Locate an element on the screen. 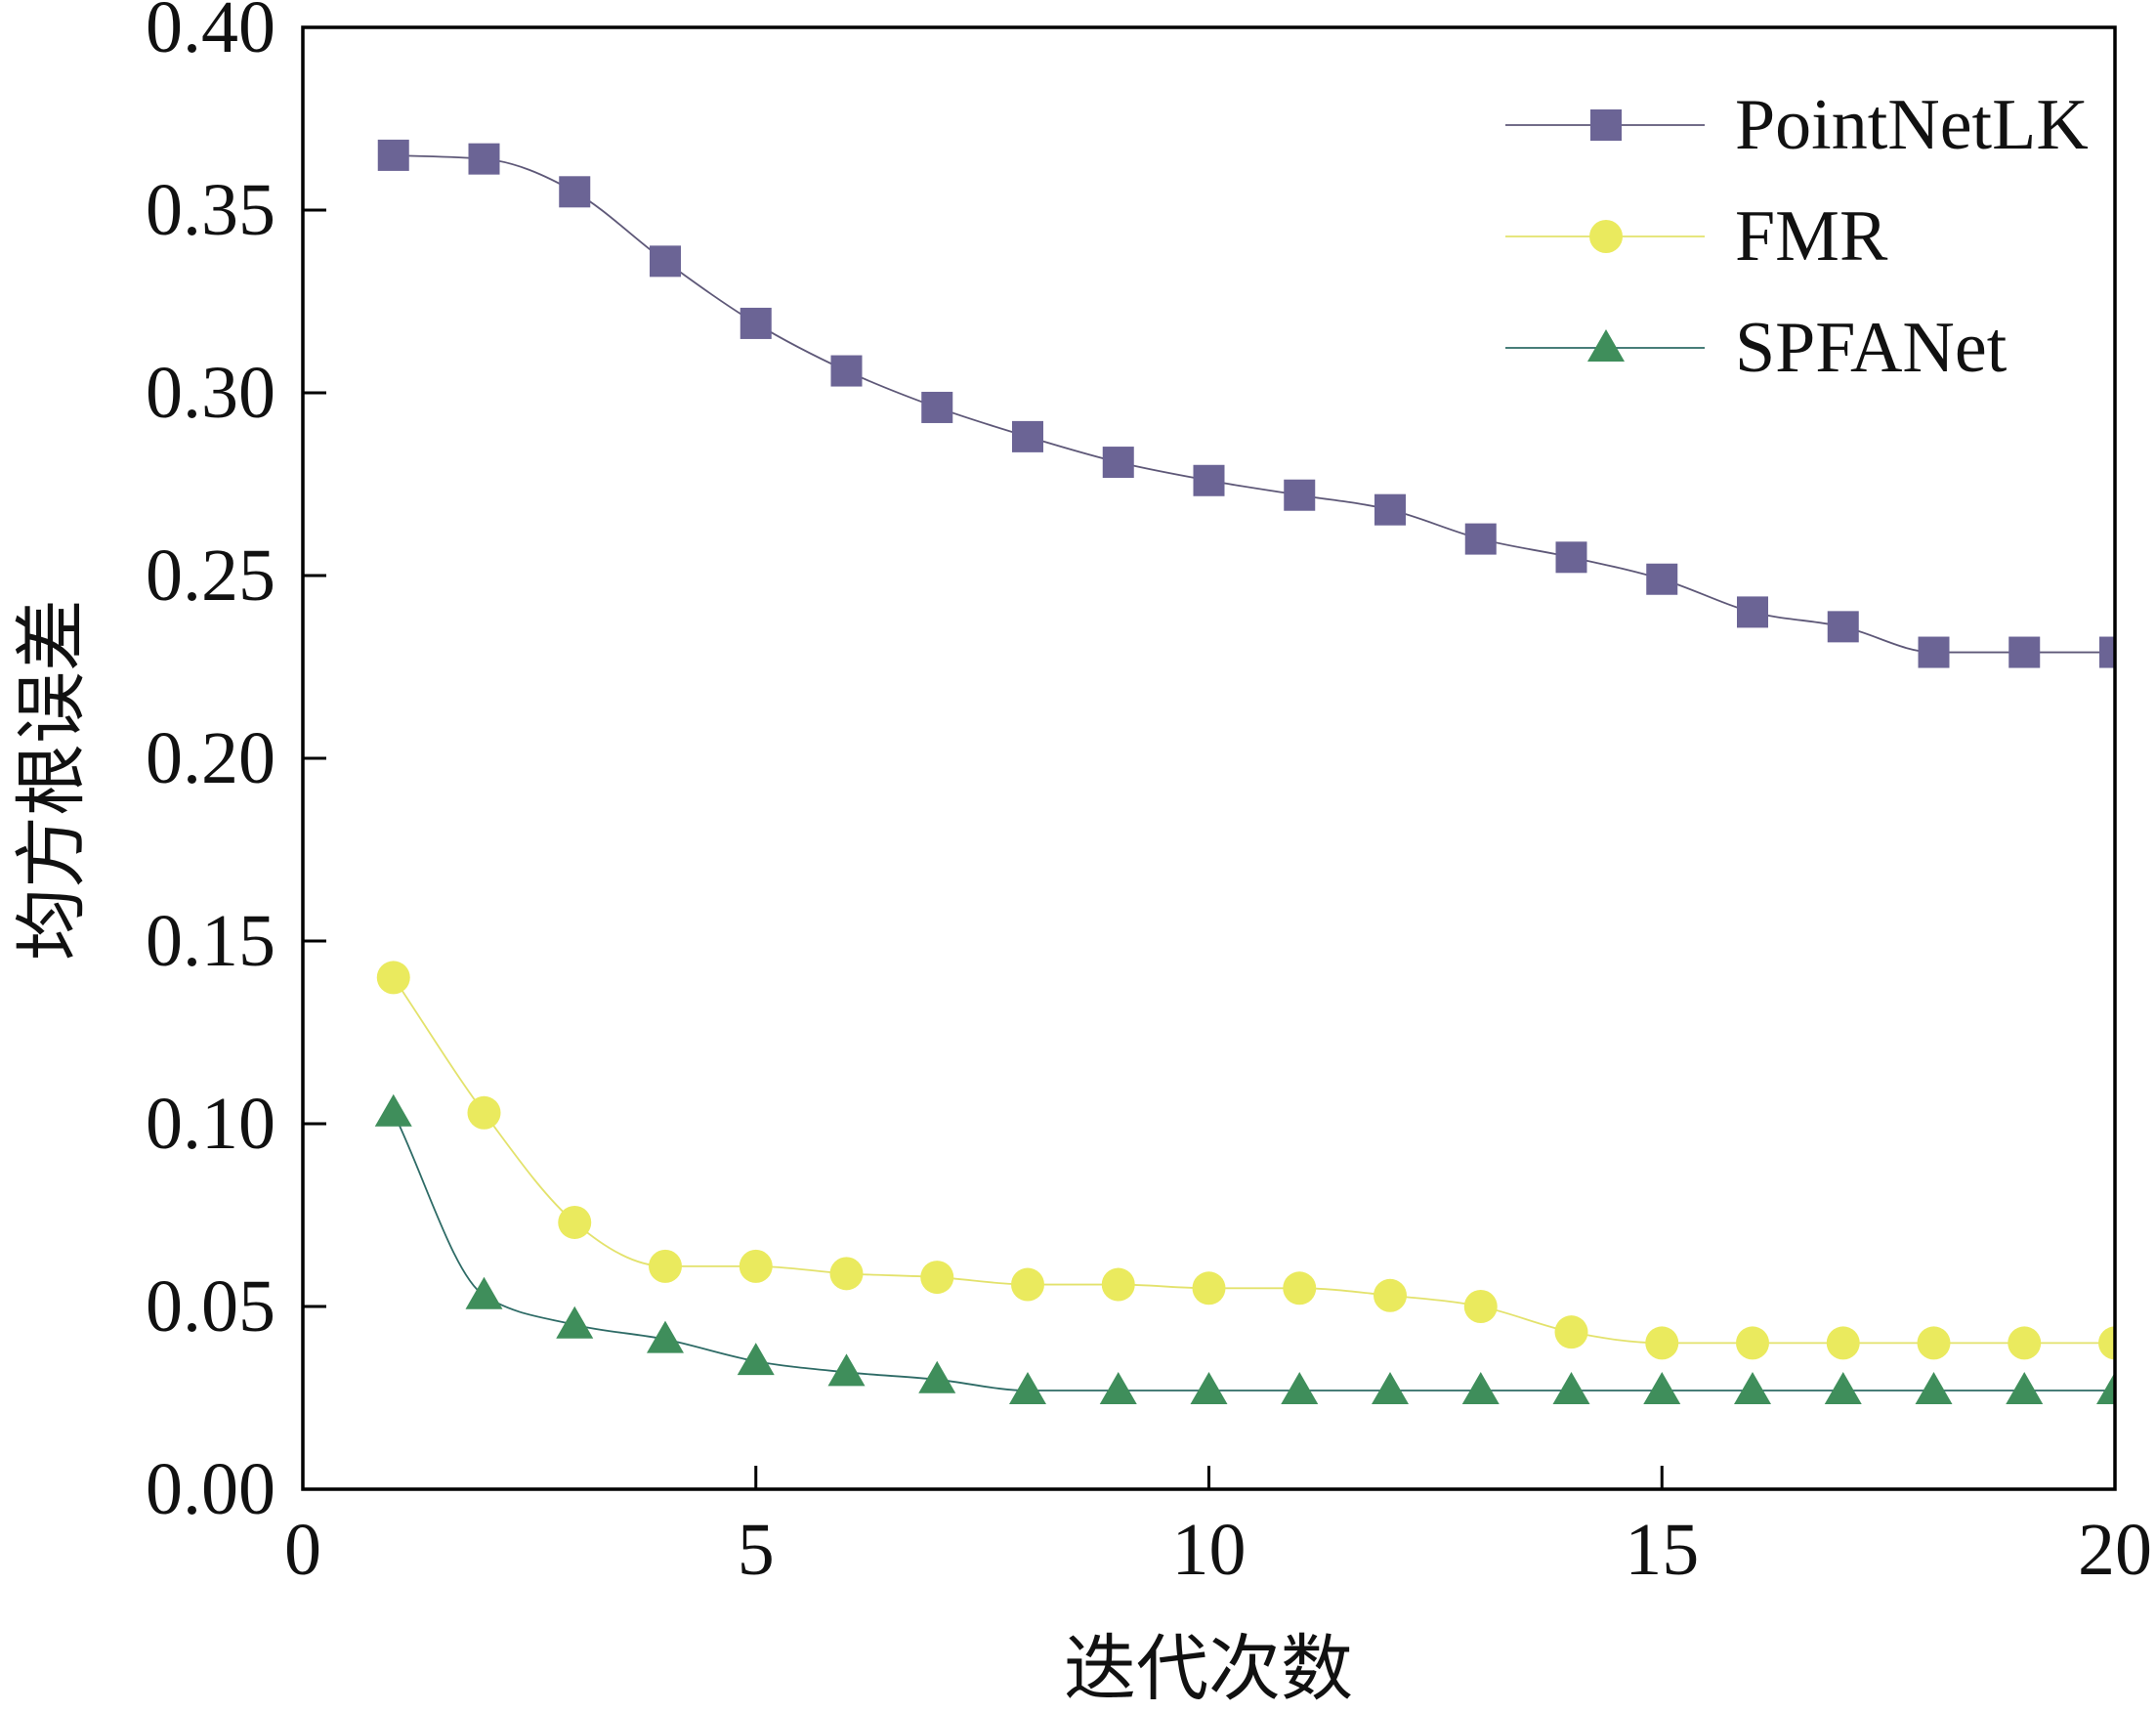  legend-item-spfanet: SPFANet is located at coordinates (1757, 348).